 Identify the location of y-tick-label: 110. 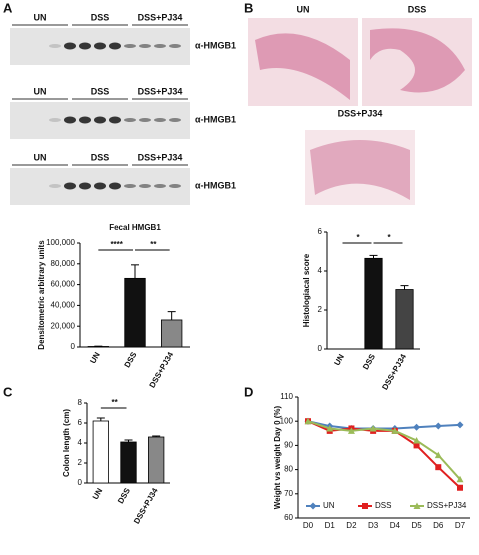
(286, 396).